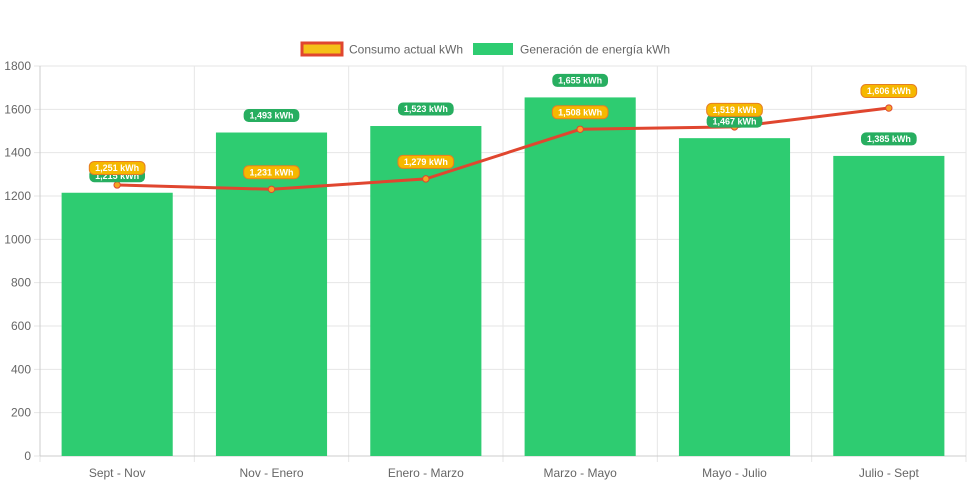  I want to click on data-label-consumo-text: 1,279 kWh, so click(426, 162).